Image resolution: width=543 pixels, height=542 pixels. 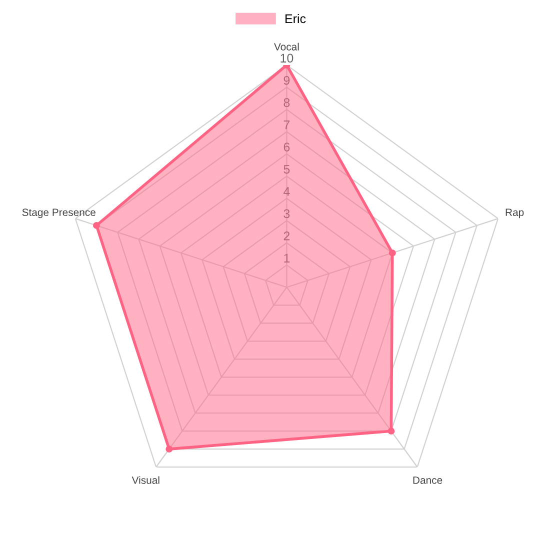 What do you see at coordinates (59, 213) in the screenshot?
I see `spoke-label: Stage Presence` at bounding box center [59, 213].